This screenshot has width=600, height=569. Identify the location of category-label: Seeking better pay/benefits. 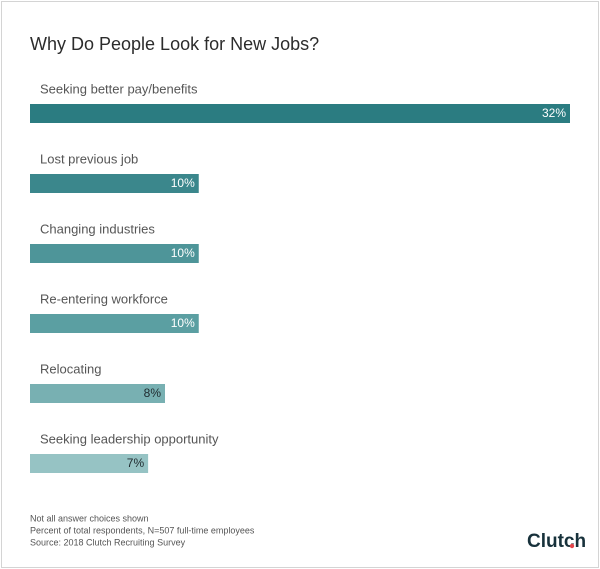
(119, 88).